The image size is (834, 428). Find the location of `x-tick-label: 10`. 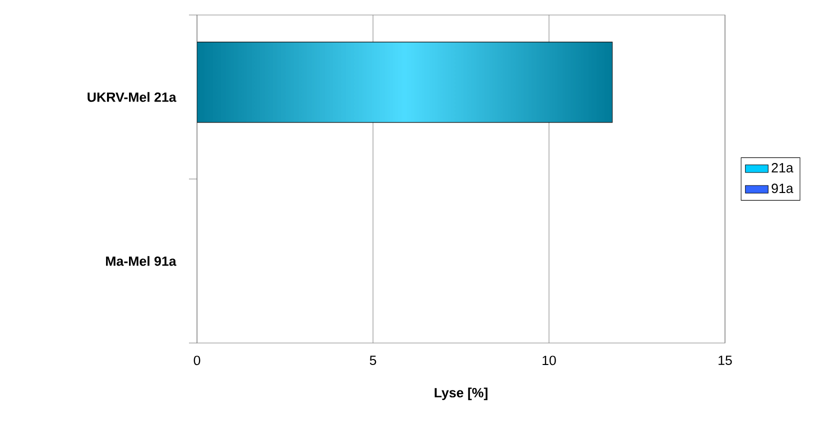

x-tick-label: 10 is located at coordinates (549, 361).